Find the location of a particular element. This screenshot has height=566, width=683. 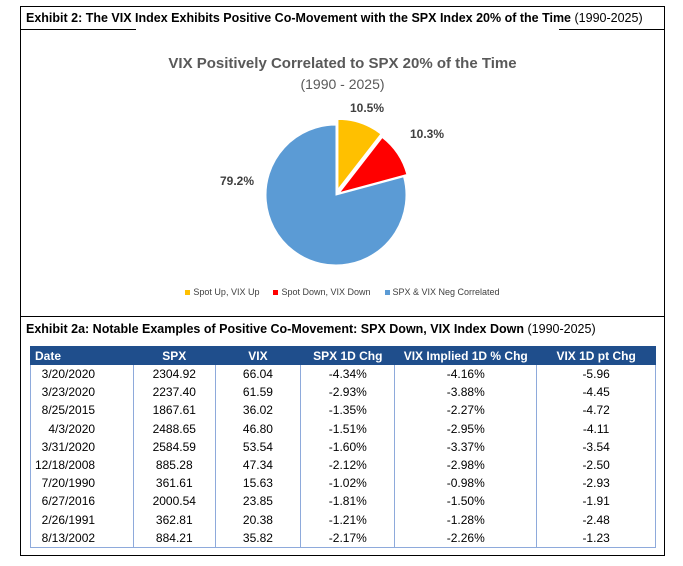

column-header: Date is located at coordinates (82, 355).